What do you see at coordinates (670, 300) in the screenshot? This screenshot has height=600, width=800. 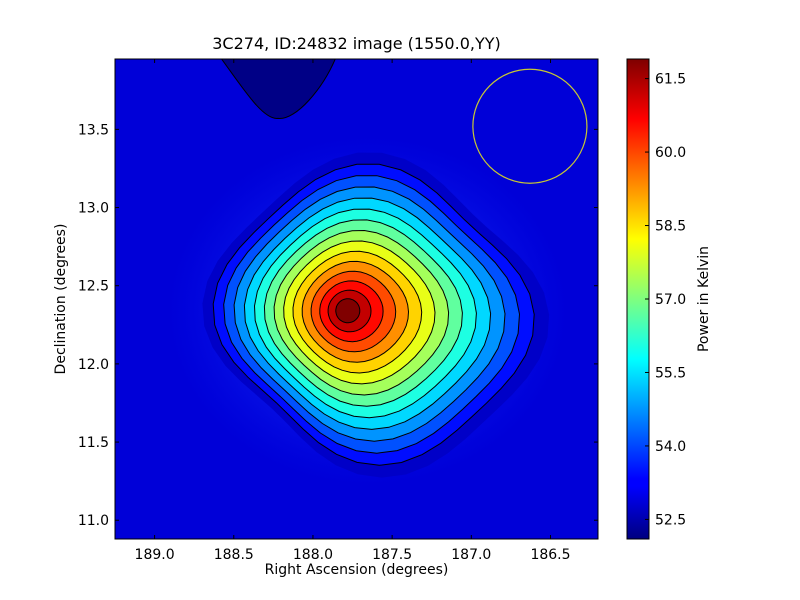 I see `colorbar-tick-label: 57.0` at bounding box center [670, 300].